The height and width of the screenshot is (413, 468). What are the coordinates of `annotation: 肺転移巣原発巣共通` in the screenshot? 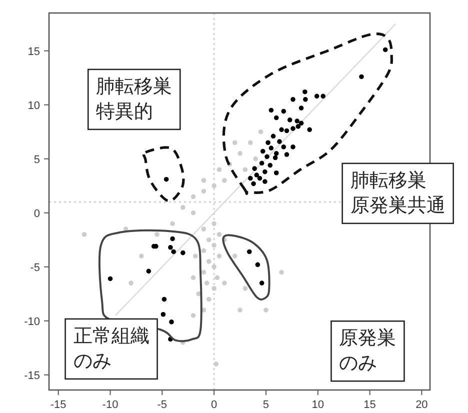 It's located at (398, 192).